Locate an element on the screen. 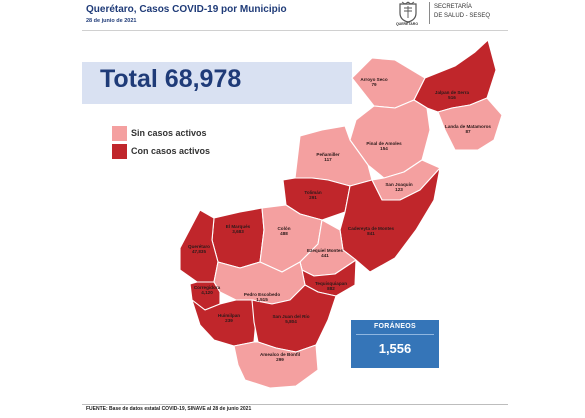 This screenshot has height=418, width=585. report-date: 28 de junio de 2021 is located at coordinates (111, 21).